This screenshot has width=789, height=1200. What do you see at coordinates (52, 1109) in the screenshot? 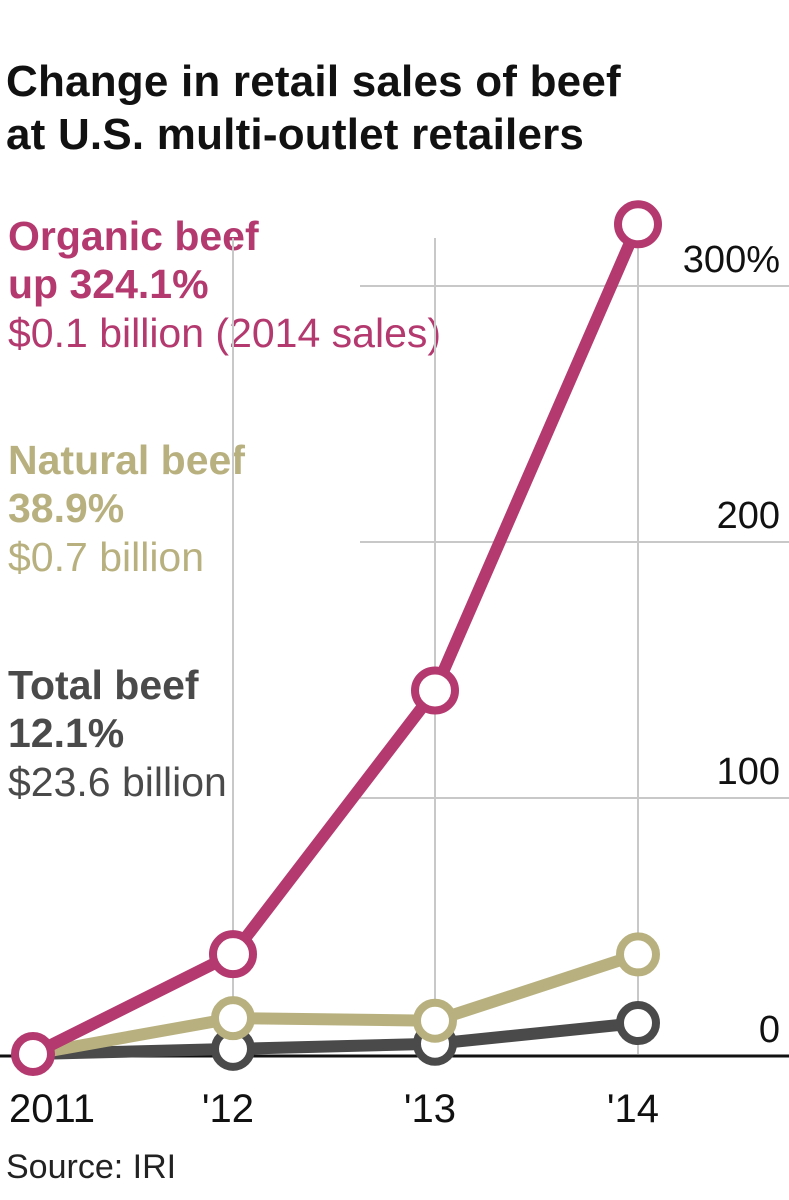
I see `x-tick-label: 2011` at bounding box center [52, 1109].